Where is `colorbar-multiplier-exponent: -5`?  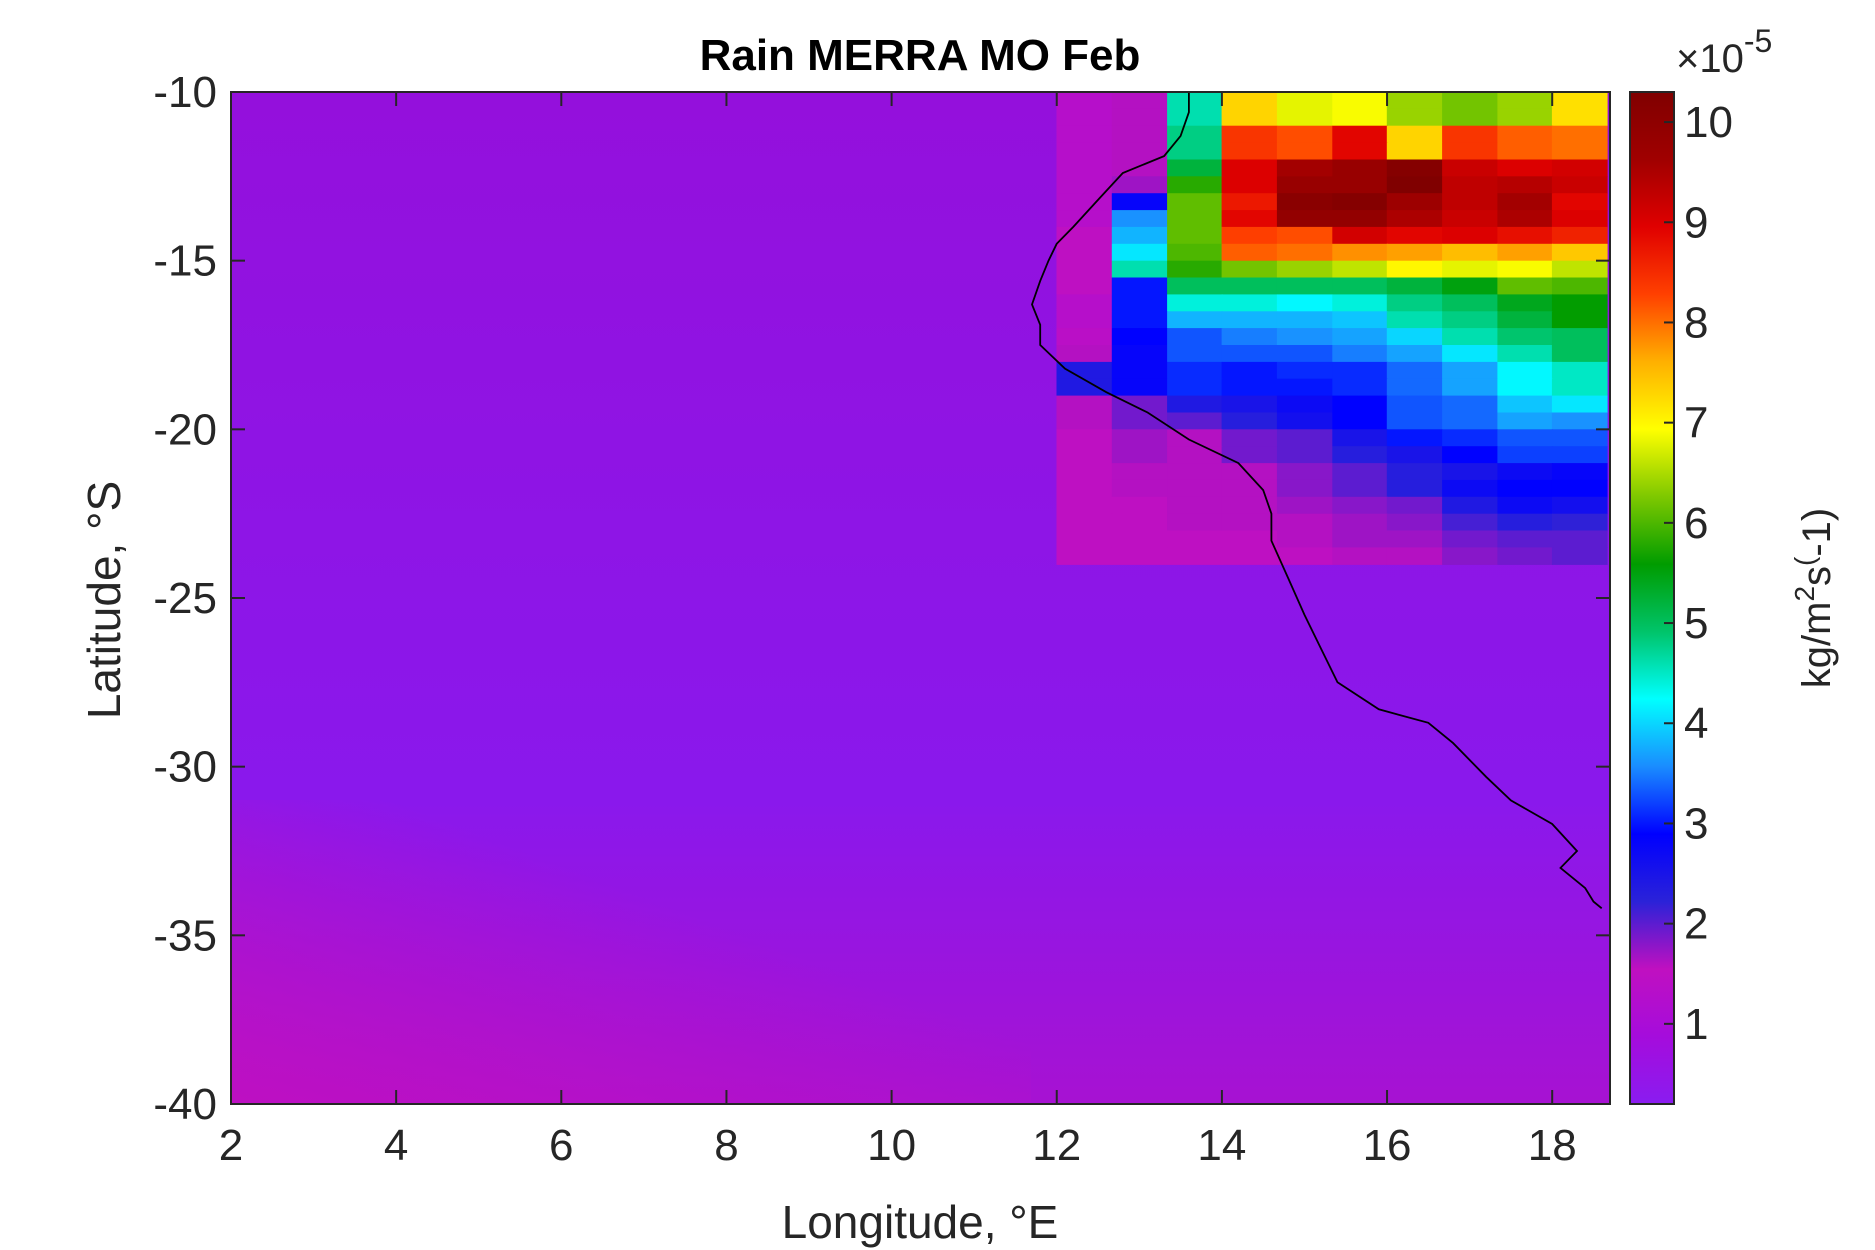
colorbar-multiplier-exponent: -5 is located at coordinates (1758, 41).